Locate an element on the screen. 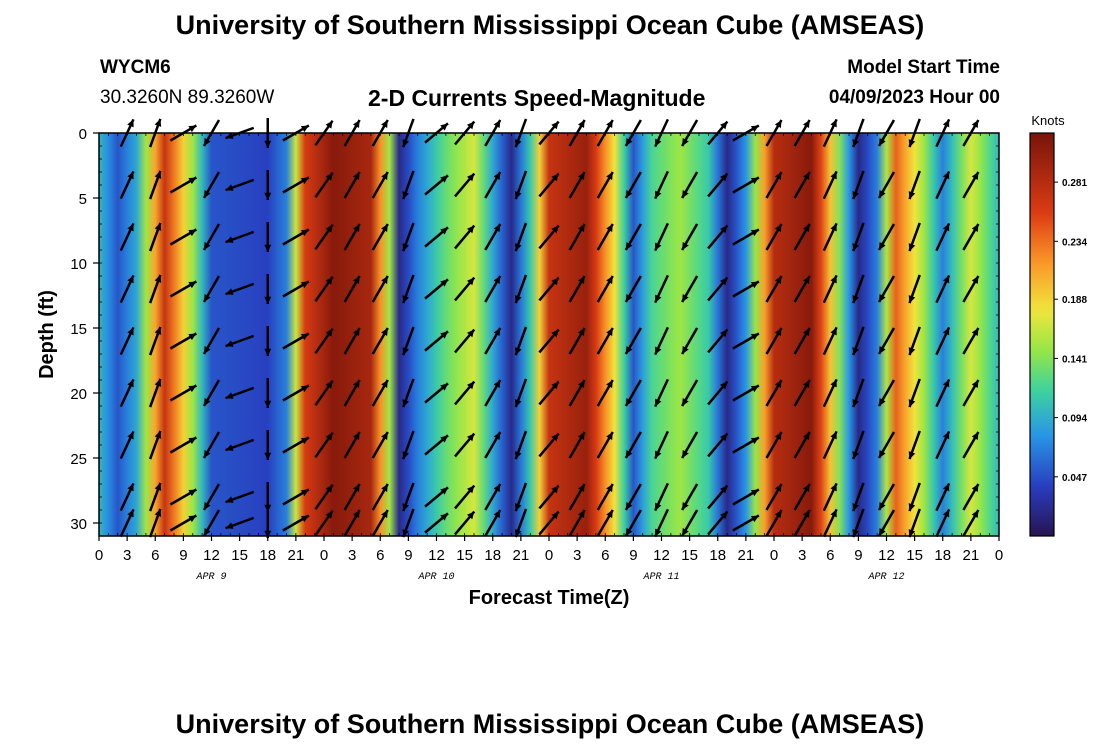  colorbar-tick-label: 0.281 is located at coordinates (1074, 183).